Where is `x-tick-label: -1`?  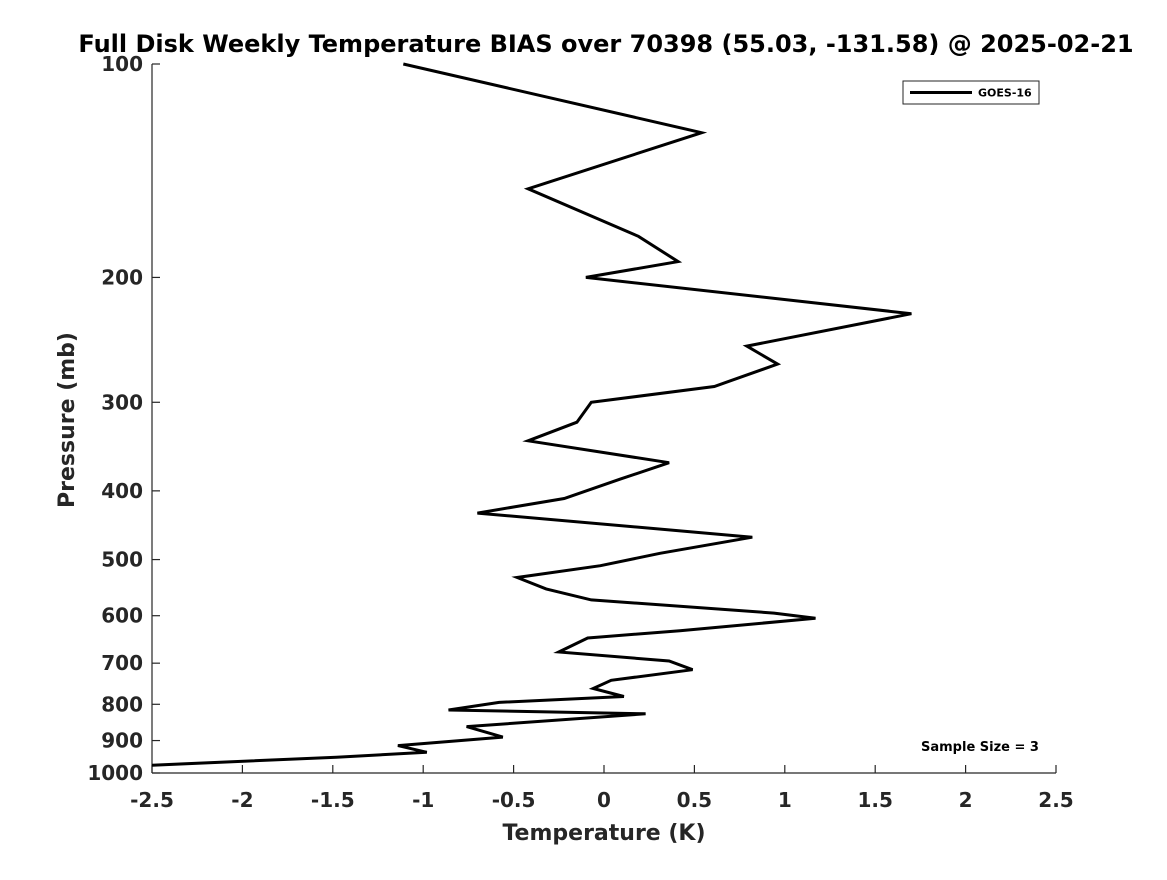
x-tick-label: -1 is located at coordinates (423, 800).